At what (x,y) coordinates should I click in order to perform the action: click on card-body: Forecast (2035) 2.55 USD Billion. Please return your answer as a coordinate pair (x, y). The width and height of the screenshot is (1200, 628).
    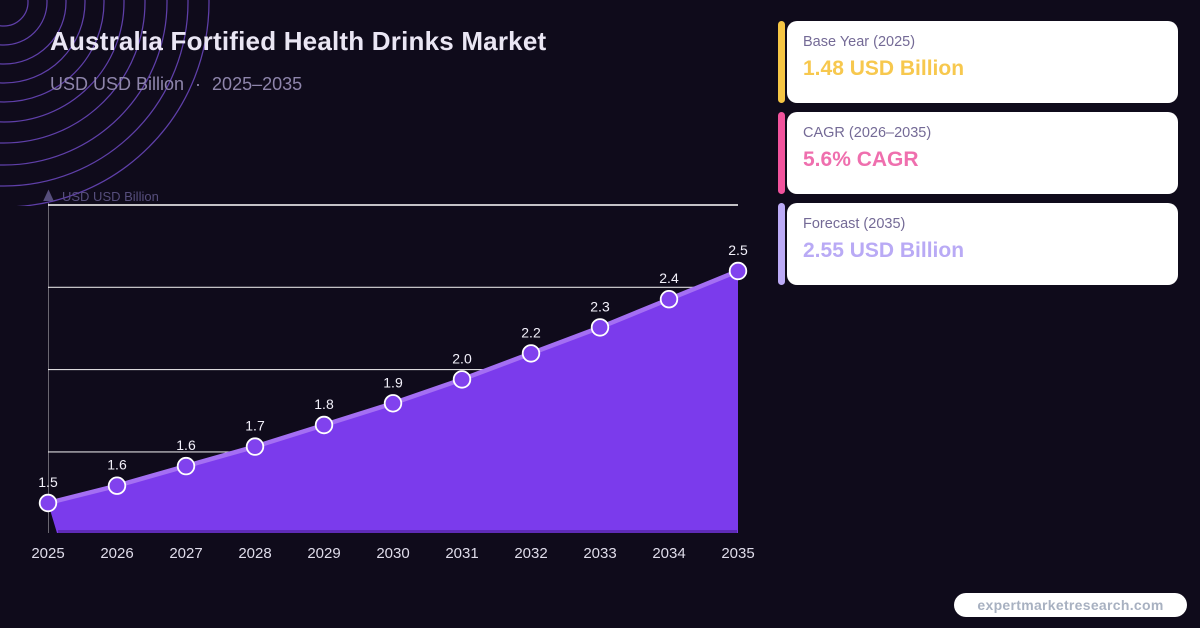
    Looking at the image, I should click on (982, 244).